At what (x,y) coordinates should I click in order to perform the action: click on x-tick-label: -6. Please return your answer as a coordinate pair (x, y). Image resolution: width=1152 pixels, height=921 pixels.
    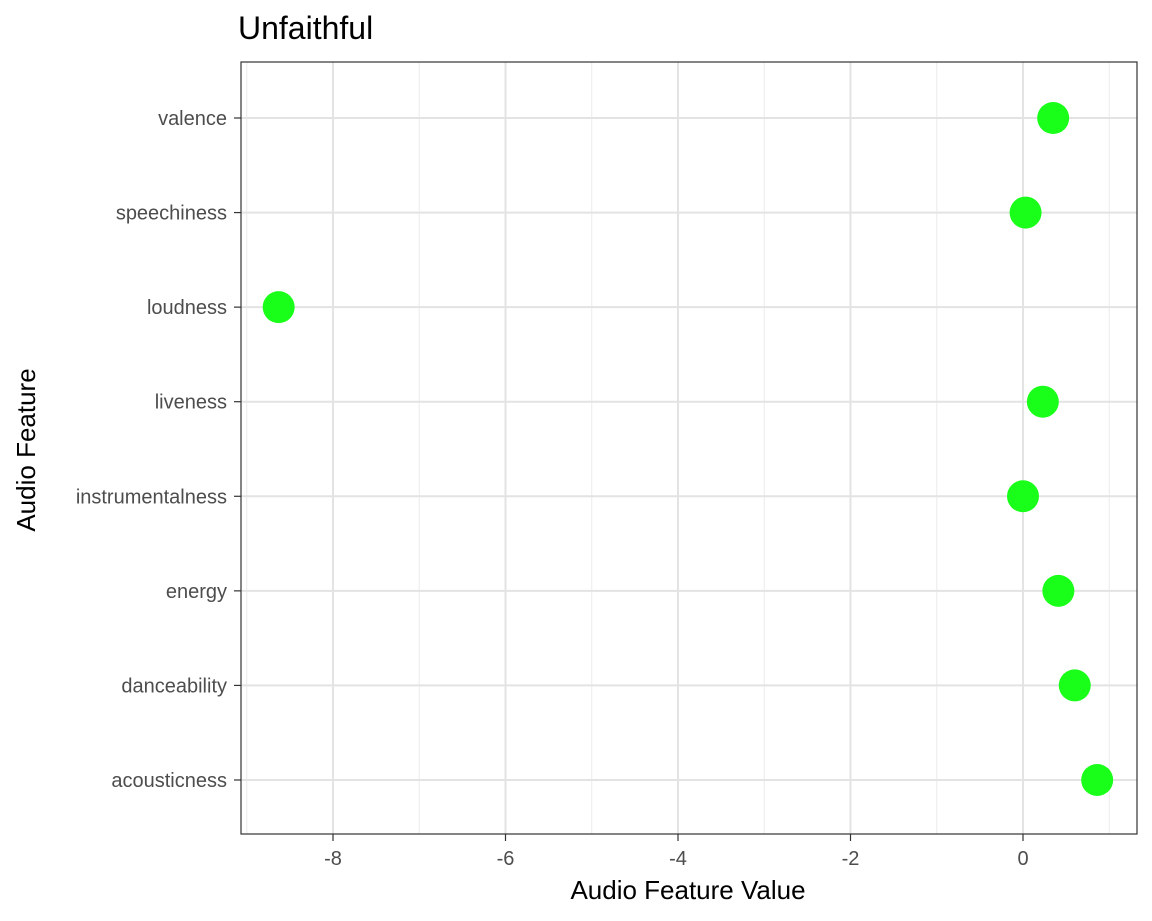
    Looking at the image, I should click on (506, 859).